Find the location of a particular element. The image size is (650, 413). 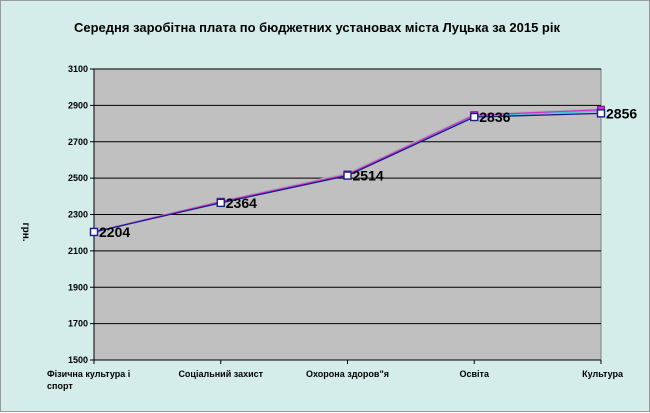

y-tick-label-3: 2100 is located at coordinates (78, 251).